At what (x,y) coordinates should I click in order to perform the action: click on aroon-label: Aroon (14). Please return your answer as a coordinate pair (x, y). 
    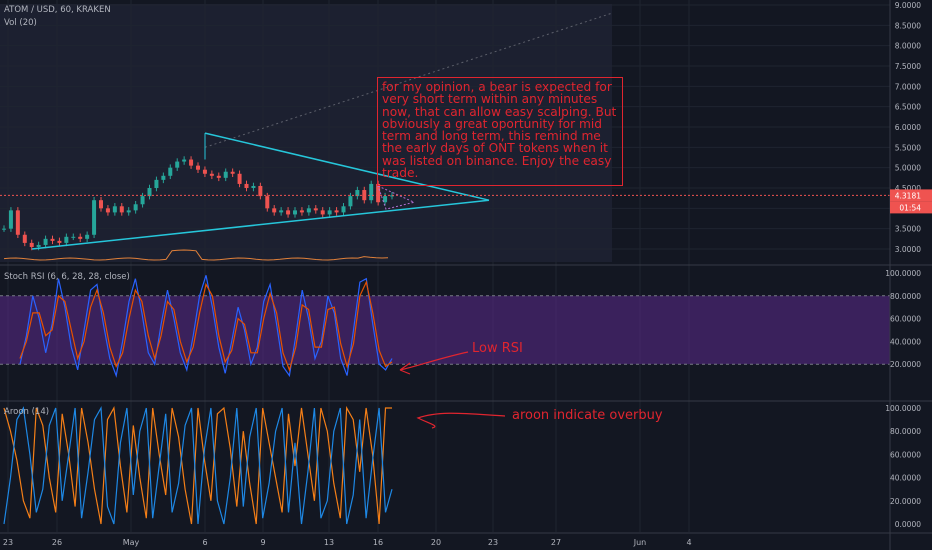
    Looking at the image, I should click on (27, 412).